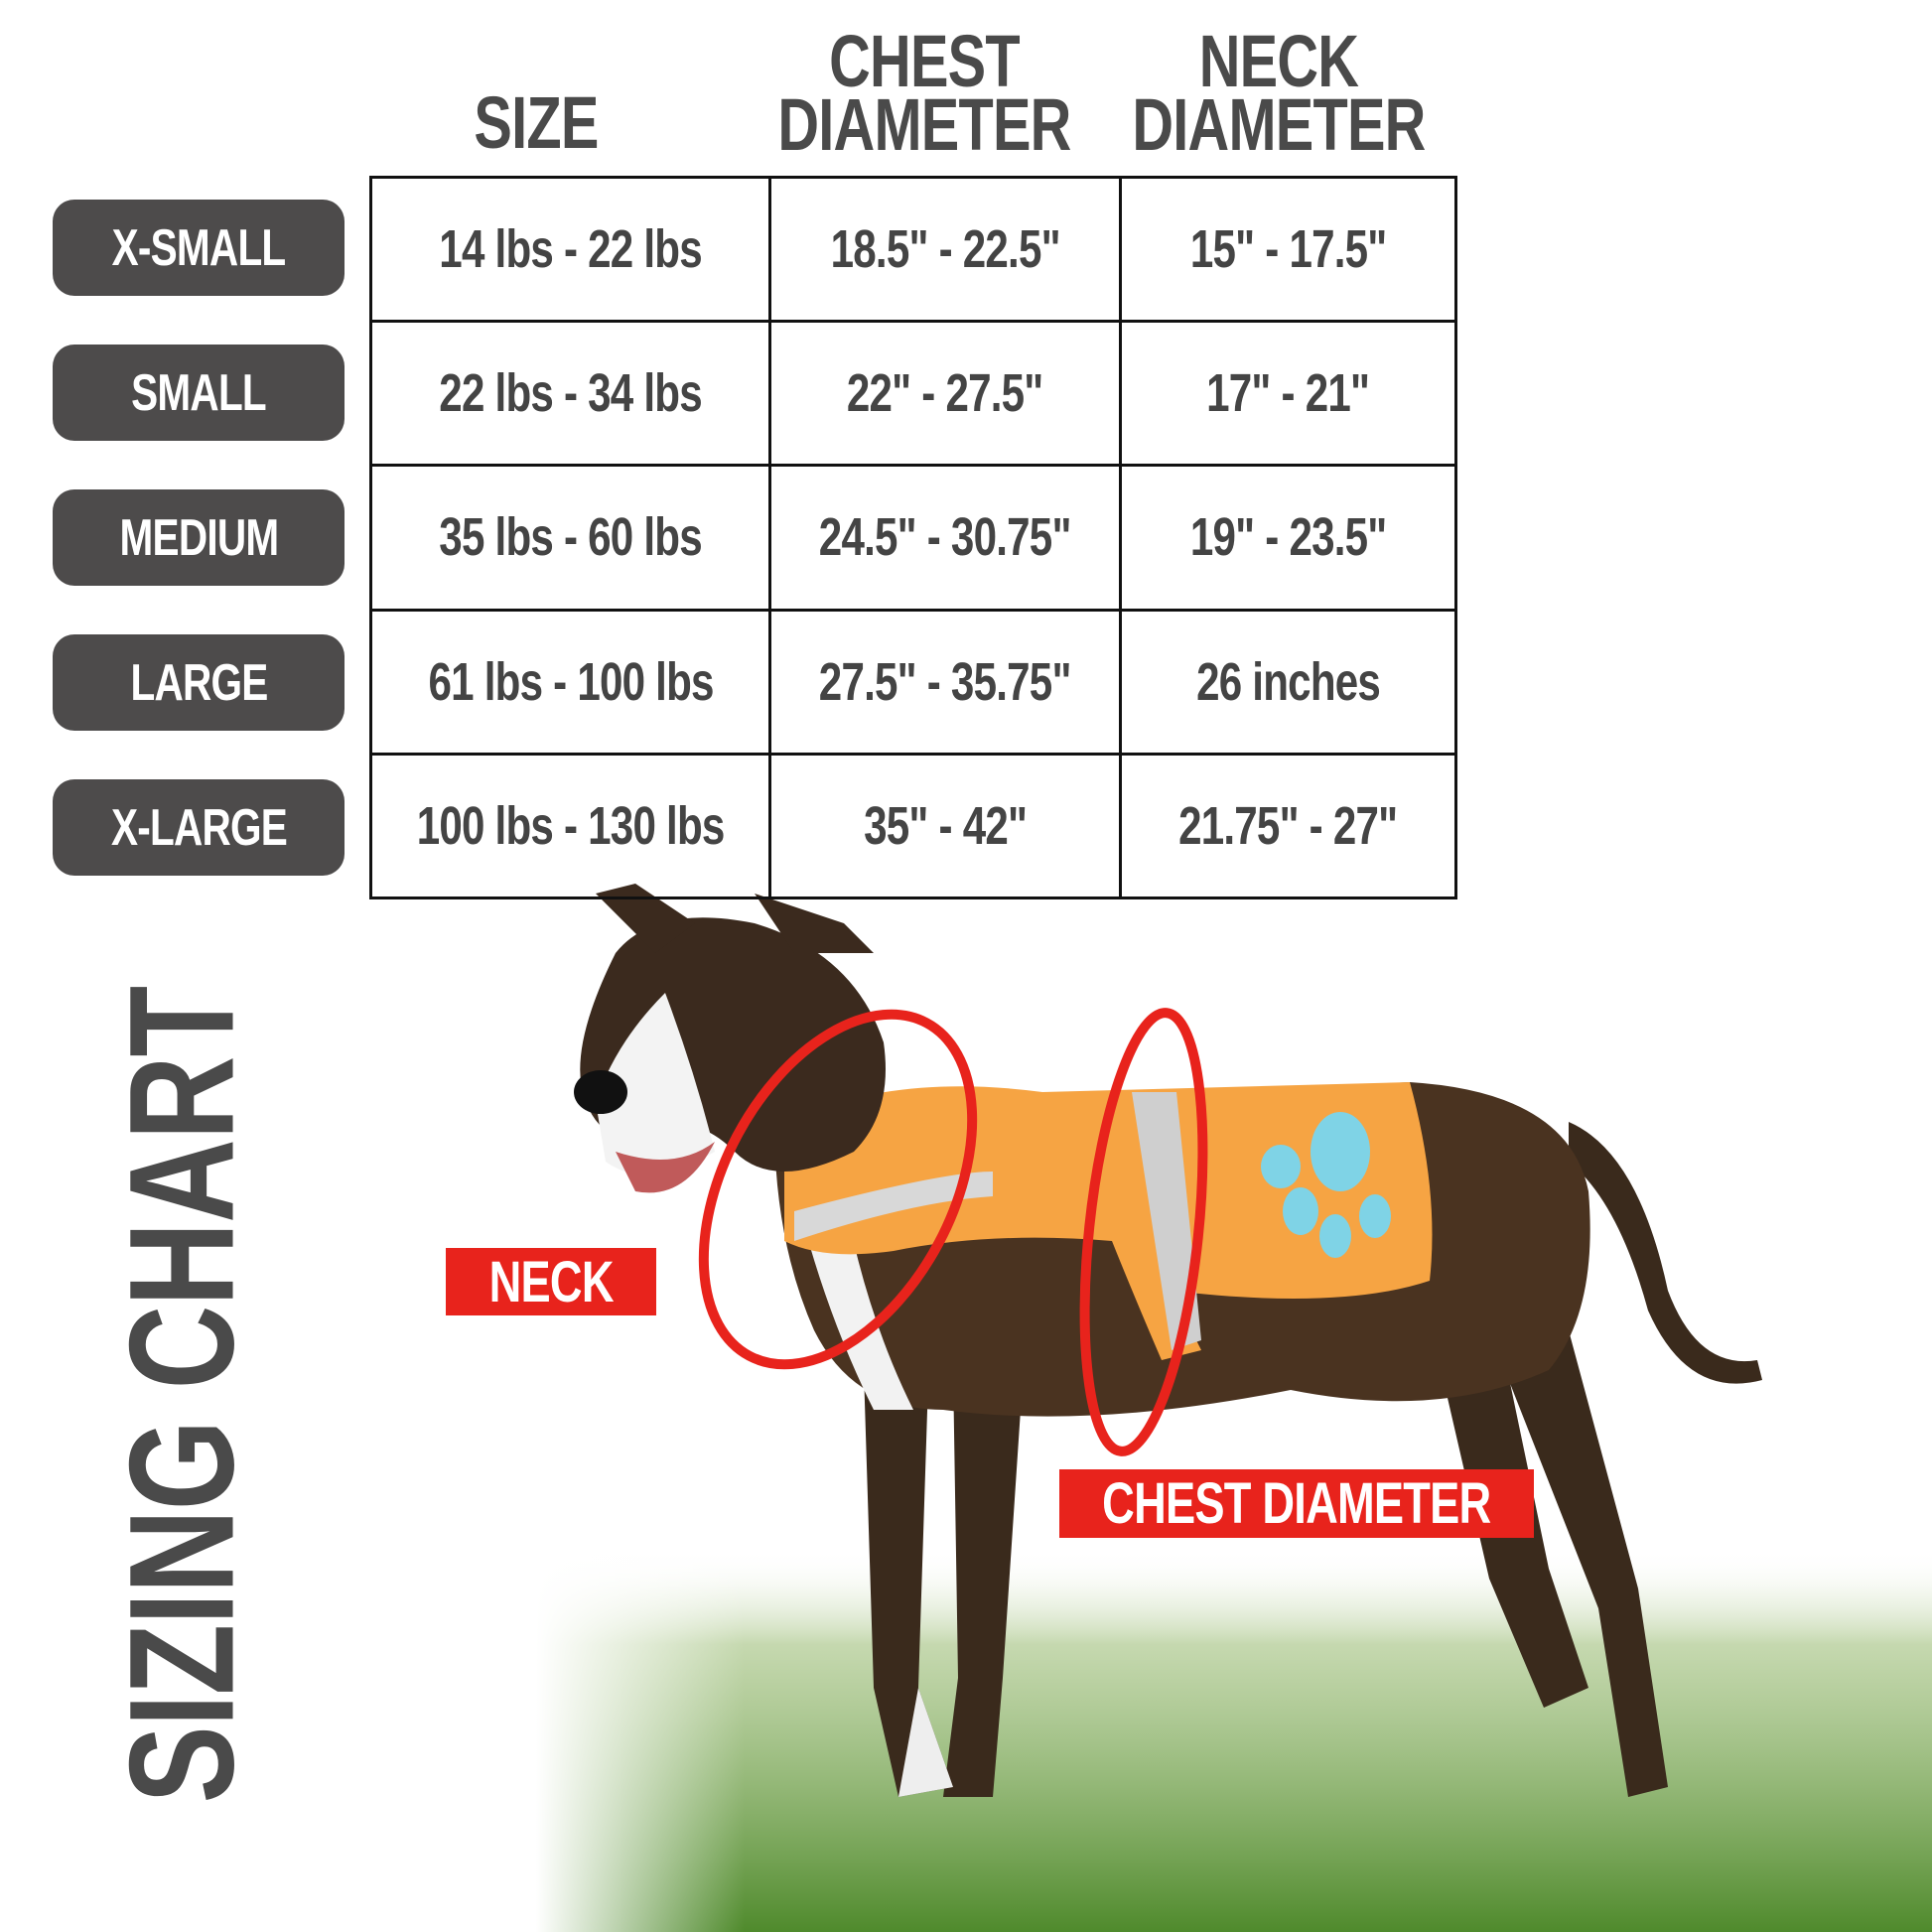 The width and height of the screenshot is (1932, 1932). I want to click on neck-ring, so click(838, 1189).